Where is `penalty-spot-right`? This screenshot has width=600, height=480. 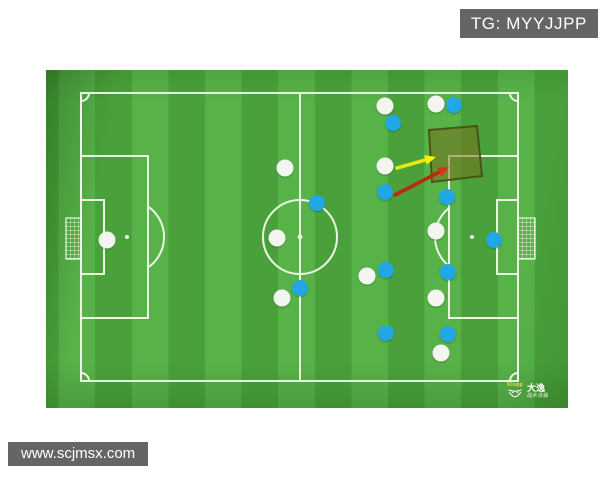
penalty-spot-right is located at coordinates (472, 237).